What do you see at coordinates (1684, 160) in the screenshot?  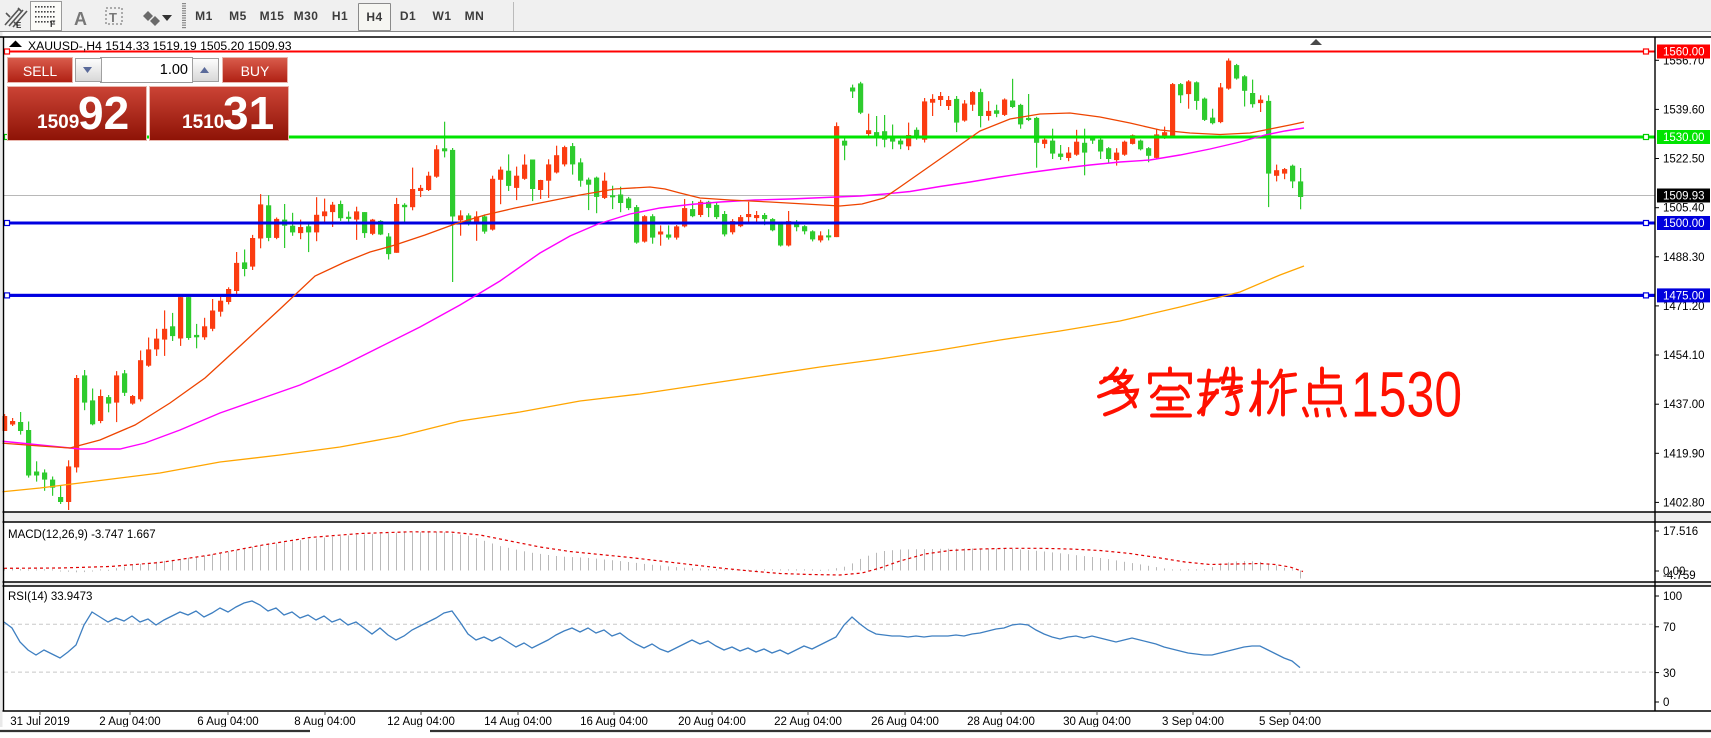 I see `svg-text: 1522.50` at bounding box center [1684, 160].